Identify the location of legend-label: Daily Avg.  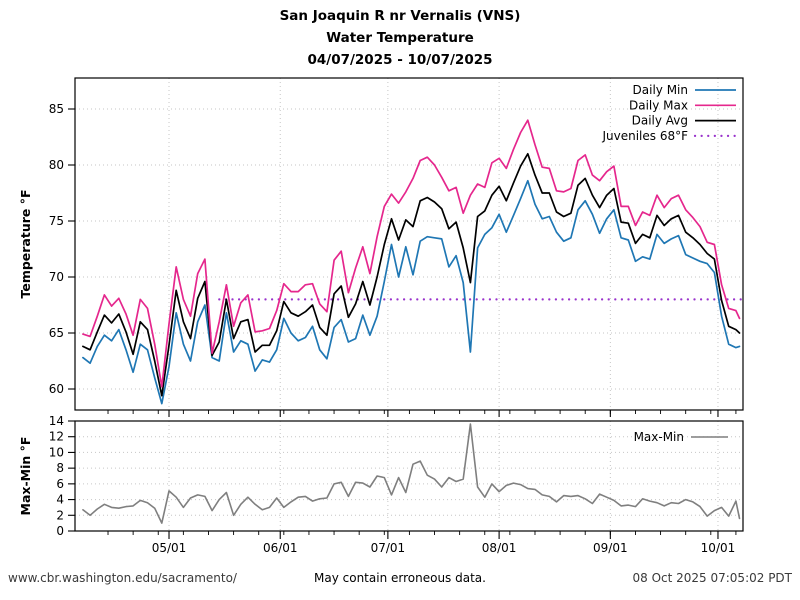
(660, 121).